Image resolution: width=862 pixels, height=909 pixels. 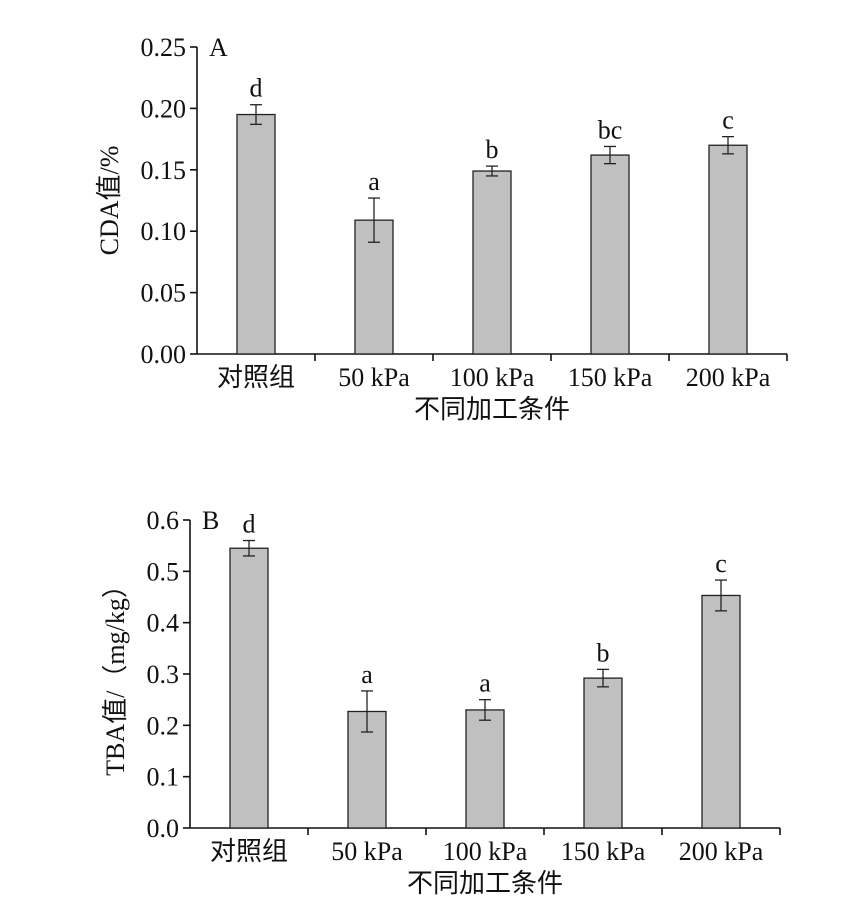 What do you see at coordinates (610, 129) in the screenshot?
I see `significance-letter: bc` at bounding box center [610, 129].